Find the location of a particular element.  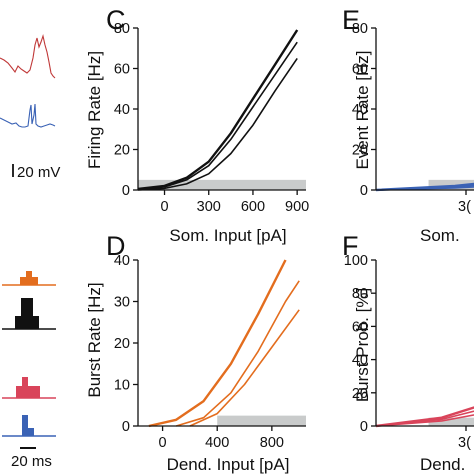

panel-d-ylabel: Burst Rate [Hz] is located at coordinates (94, 339).